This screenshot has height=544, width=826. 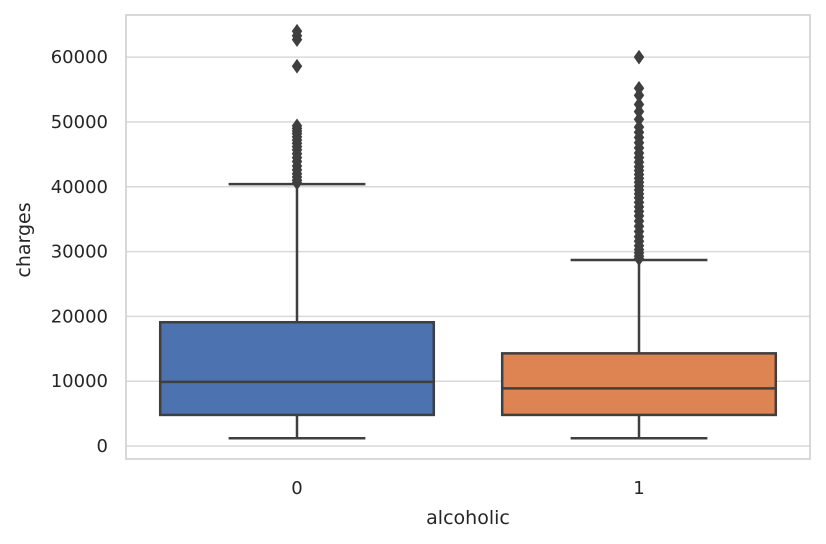 I want to click on y-tick-label: 40000, so click(x=79, y=187).